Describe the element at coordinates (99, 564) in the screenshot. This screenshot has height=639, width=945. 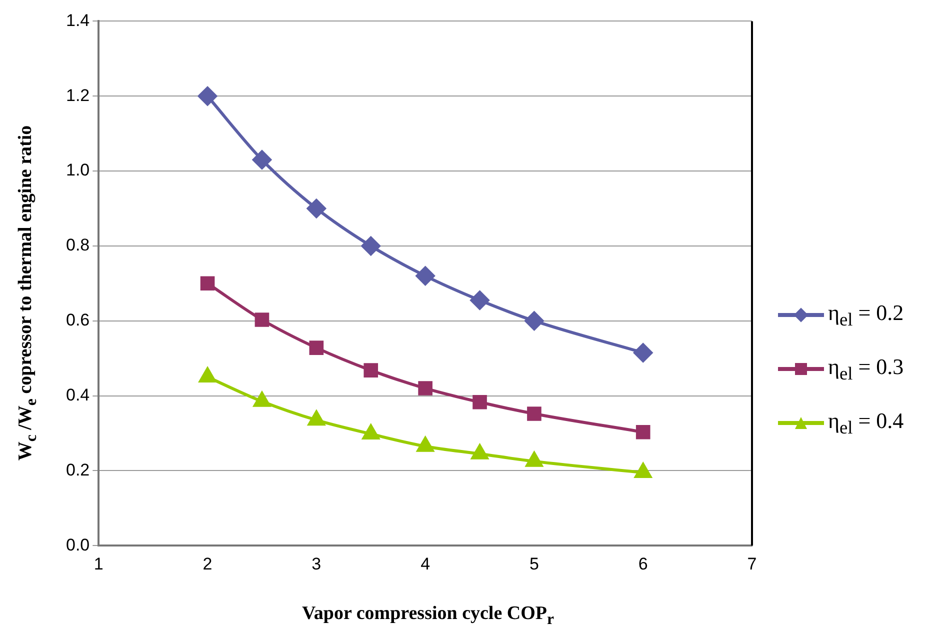
I see `x-tick-label: 1` at that location.